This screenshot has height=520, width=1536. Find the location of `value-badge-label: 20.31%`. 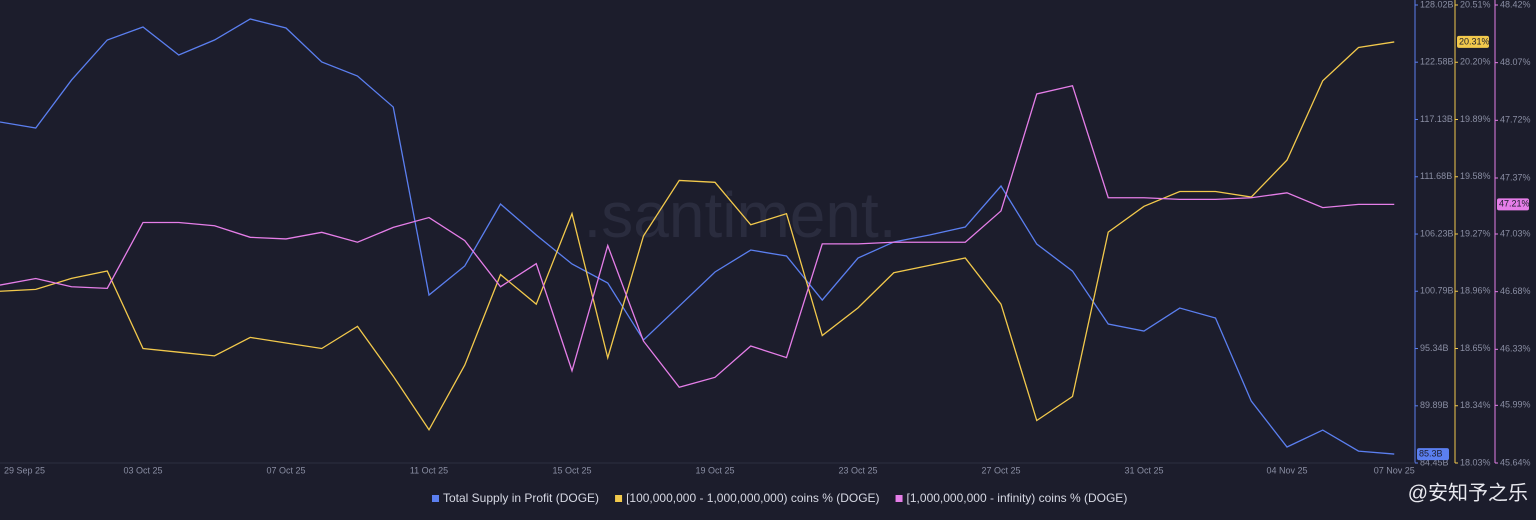

value-badge-label: 20.31% is located at coordinates (1474, 41).